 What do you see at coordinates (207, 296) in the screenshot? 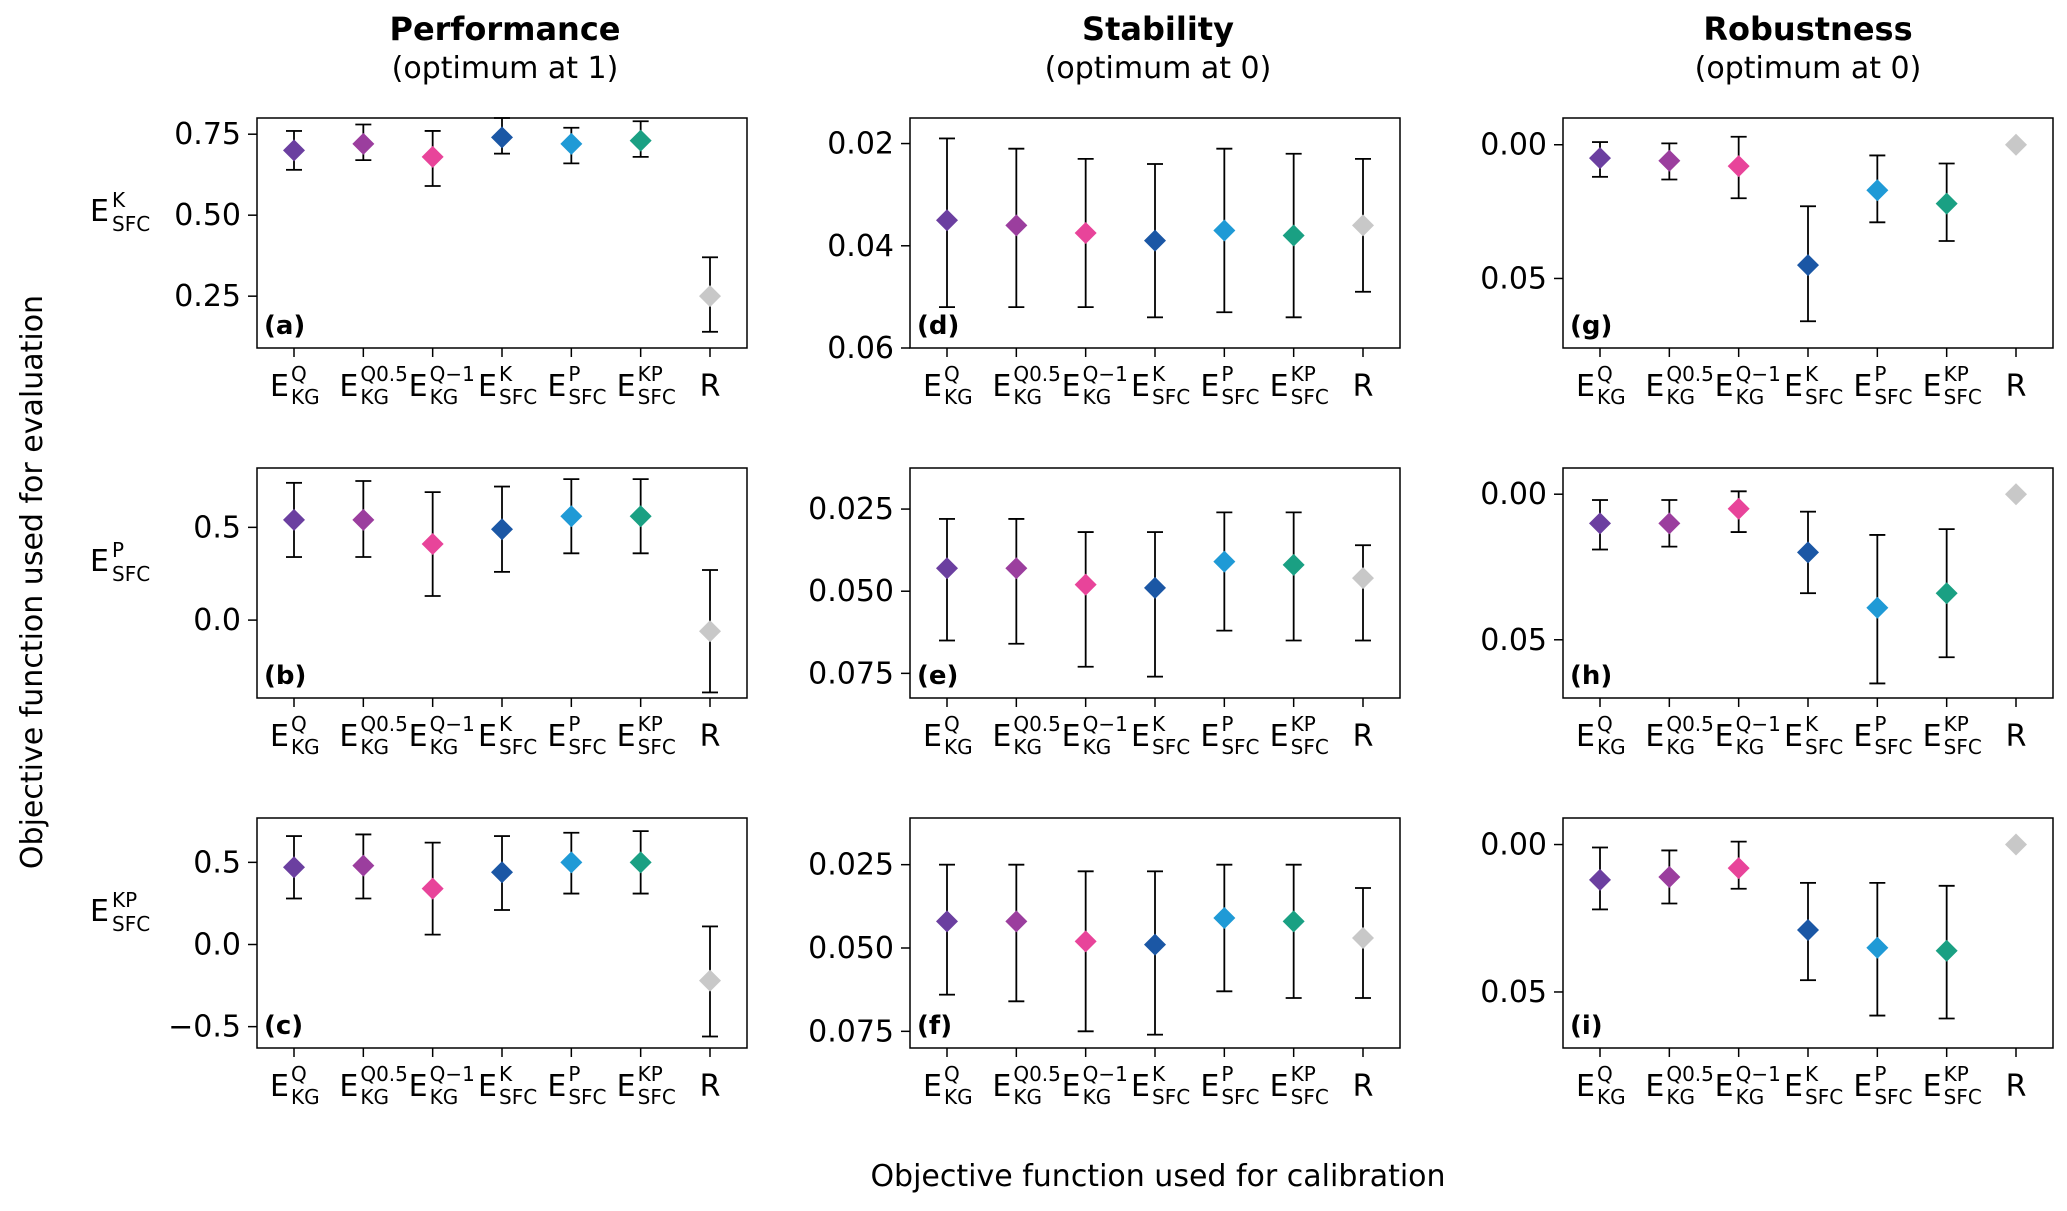
I see `y-tick-label: 0.25` at bounding box center [207, 296].